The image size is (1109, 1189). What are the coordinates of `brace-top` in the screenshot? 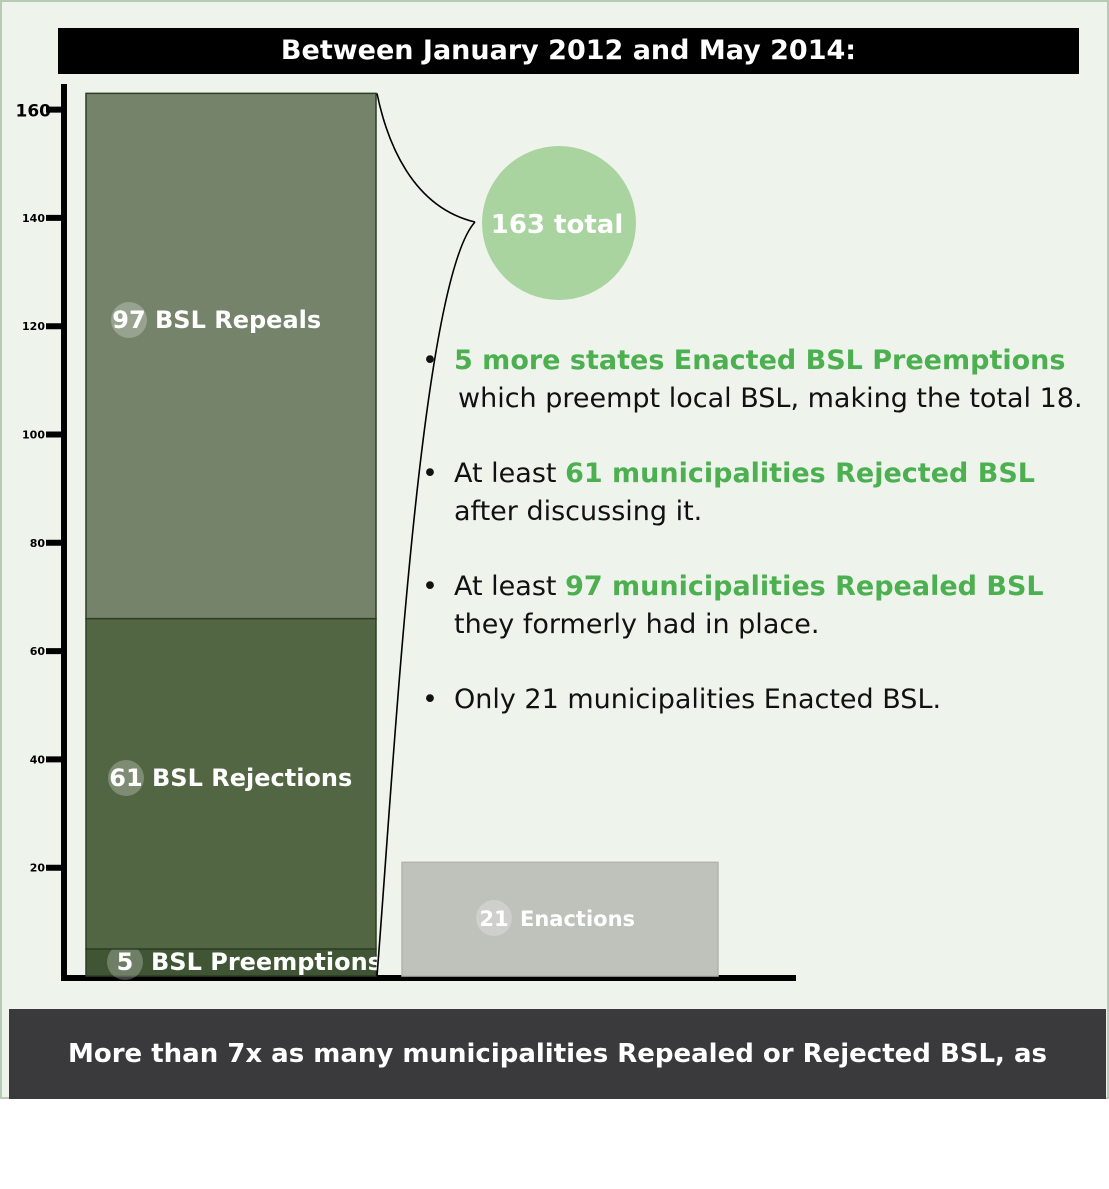 It's located at (426, 158).